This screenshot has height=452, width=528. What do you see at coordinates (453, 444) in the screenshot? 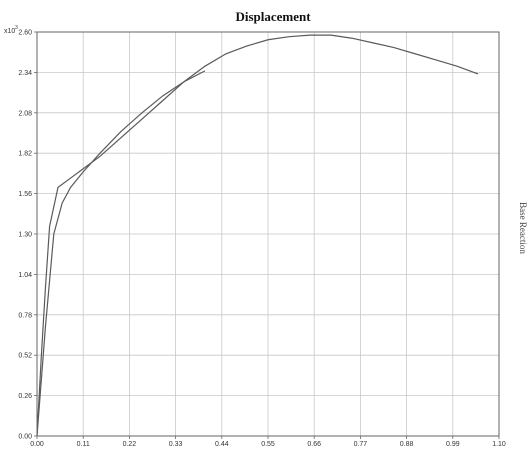
I see `x-tick-label: 0.99` at bounding box center [453, 444].